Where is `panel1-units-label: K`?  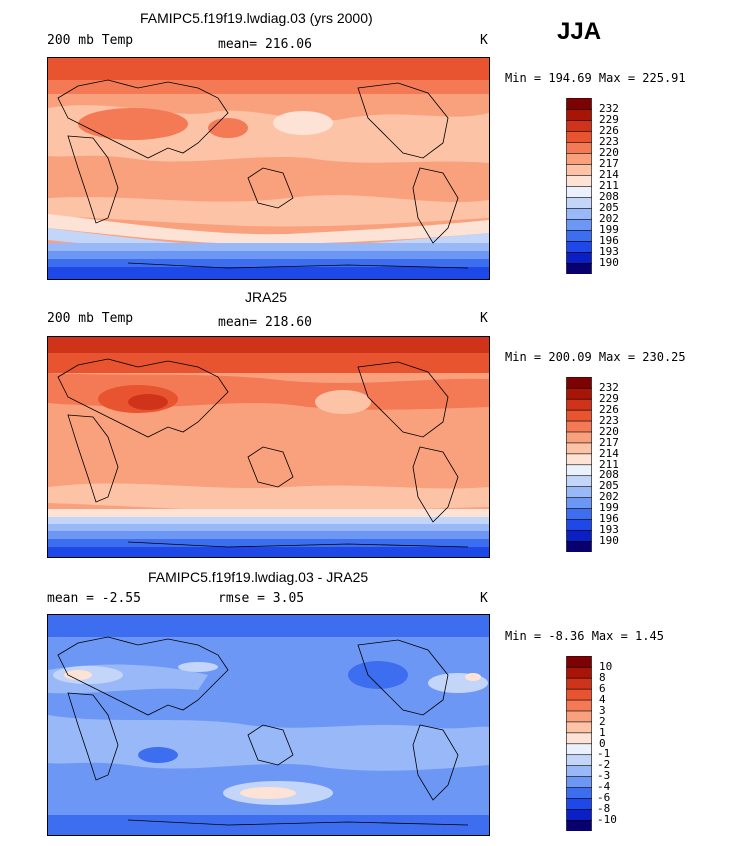 panel1-units-label: K is located at coordinates (484, 40).